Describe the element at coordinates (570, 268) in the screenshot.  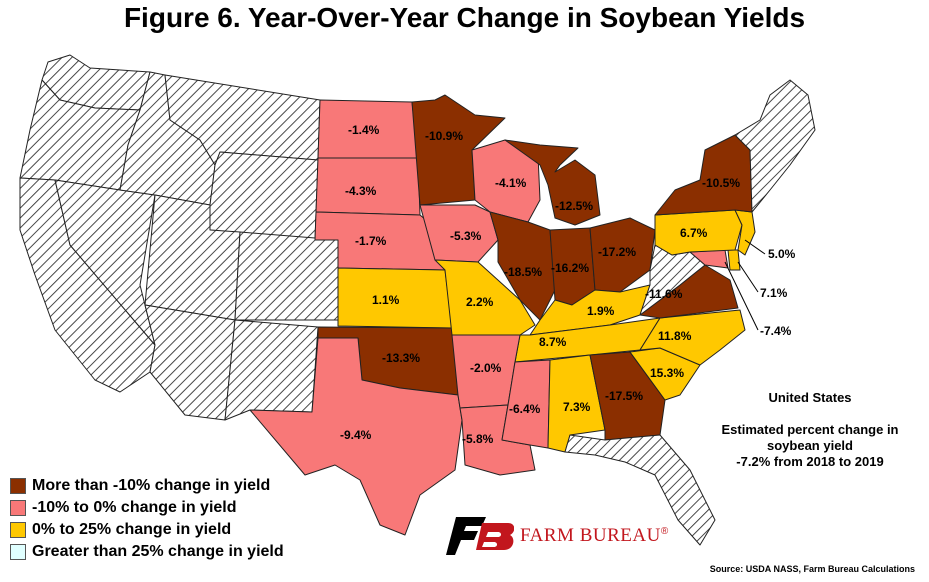
I see `label-indiana: -16.2%` at that location.